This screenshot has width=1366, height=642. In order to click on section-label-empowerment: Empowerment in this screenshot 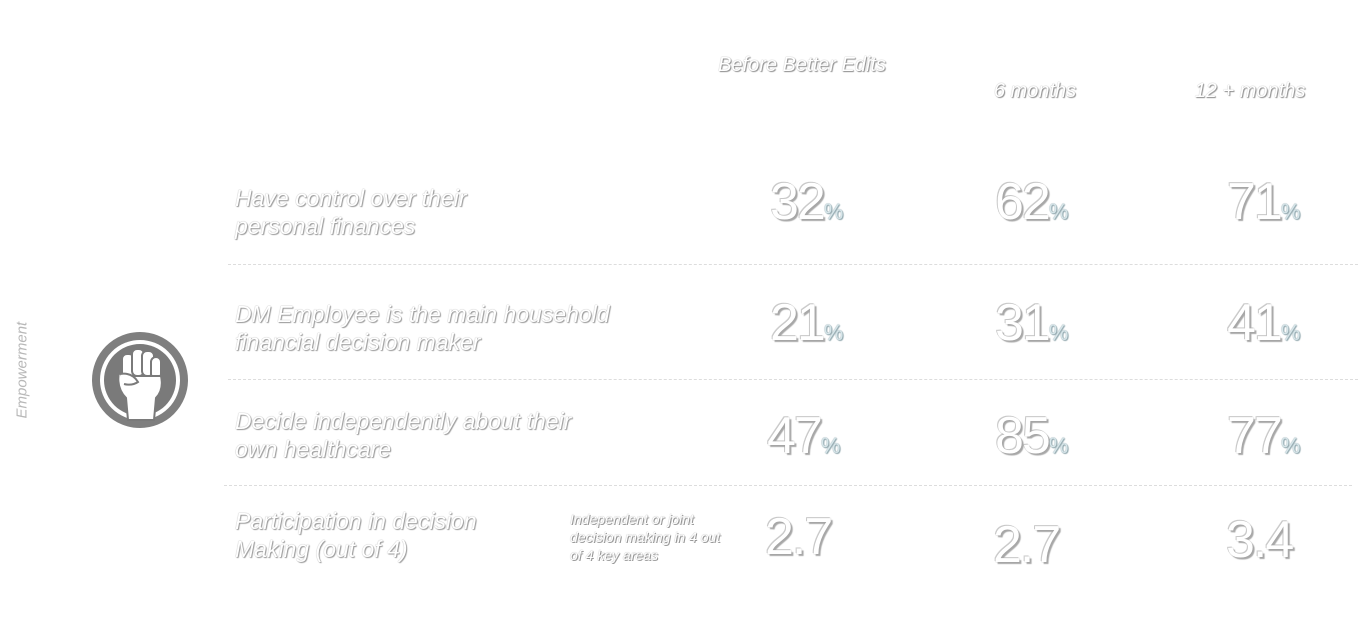, I will do `click(22, 370)`.